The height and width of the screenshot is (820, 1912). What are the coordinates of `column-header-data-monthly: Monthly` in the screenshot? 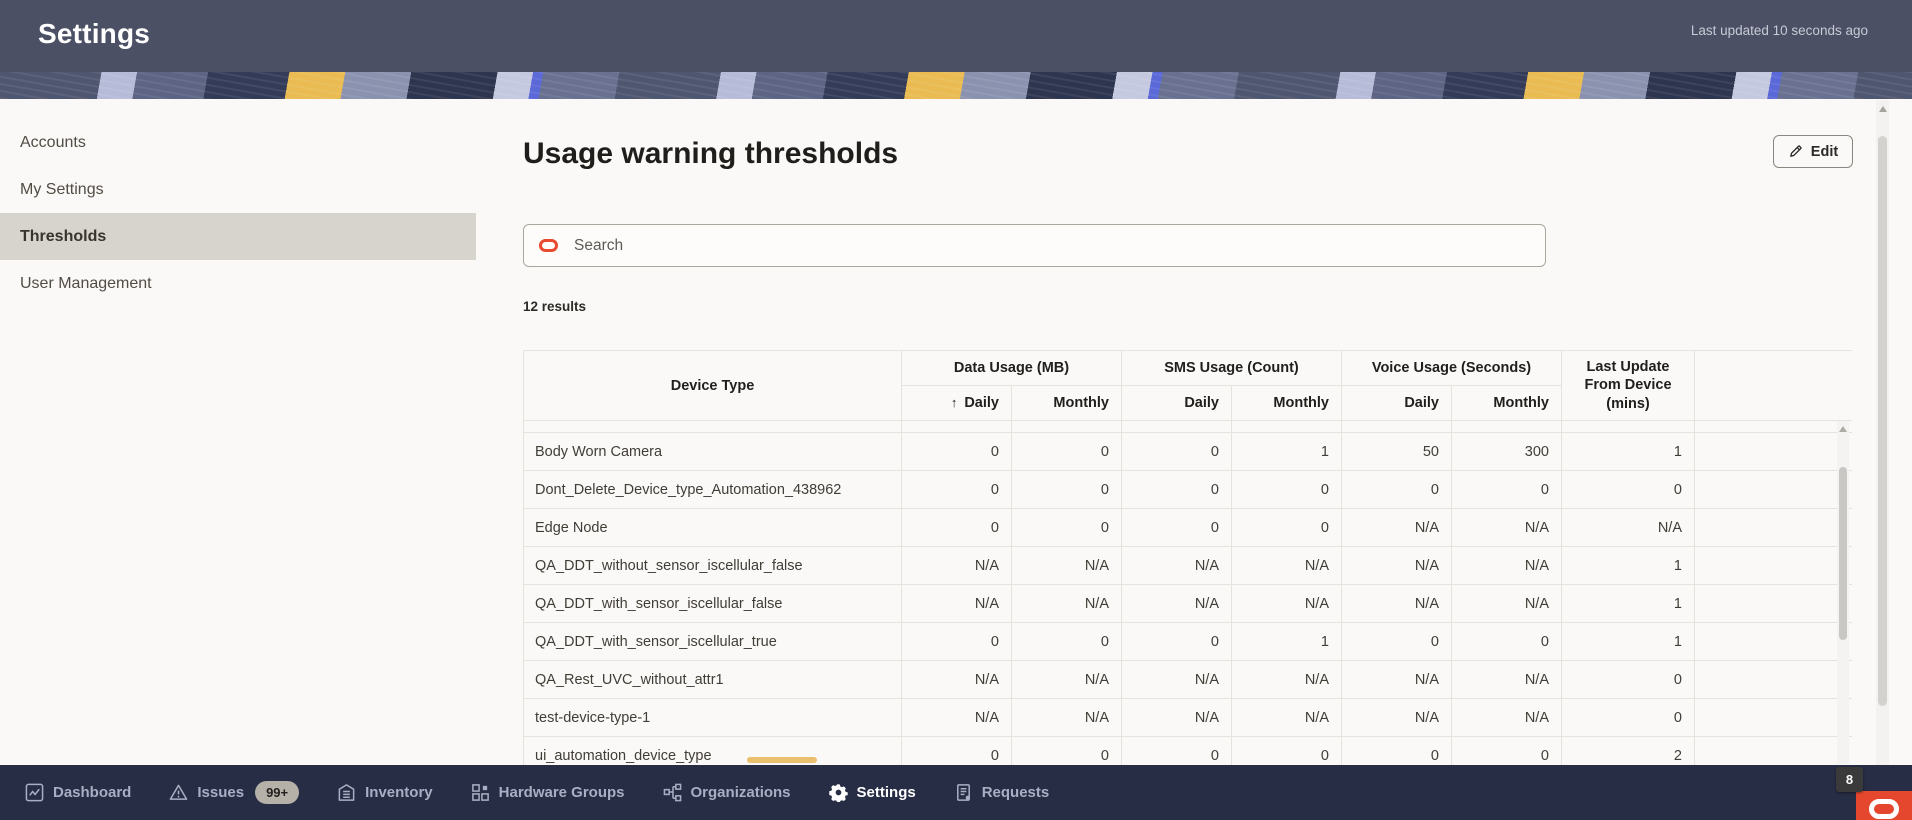 It's located at (1066, 403).